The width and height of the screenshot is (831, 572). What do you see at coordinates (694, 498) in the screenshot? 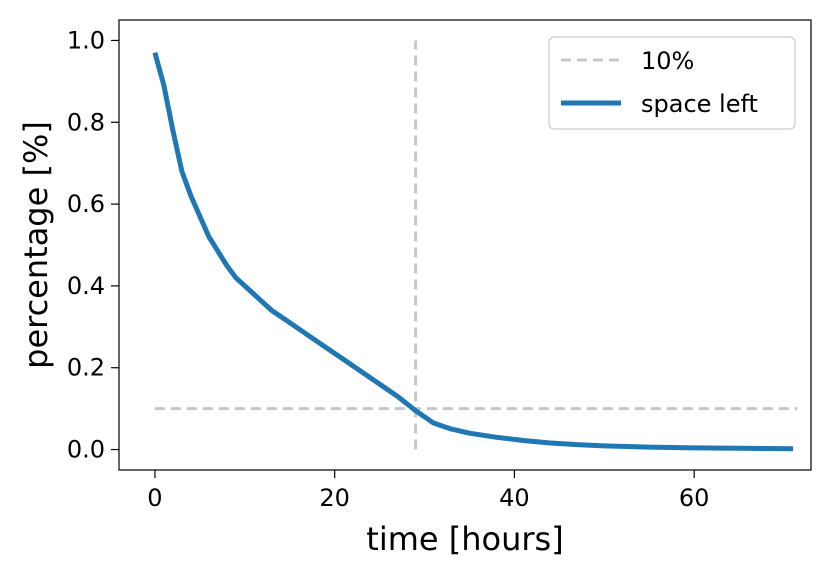
I see `x-tick-label: 60` at bounding box center [694, 498].